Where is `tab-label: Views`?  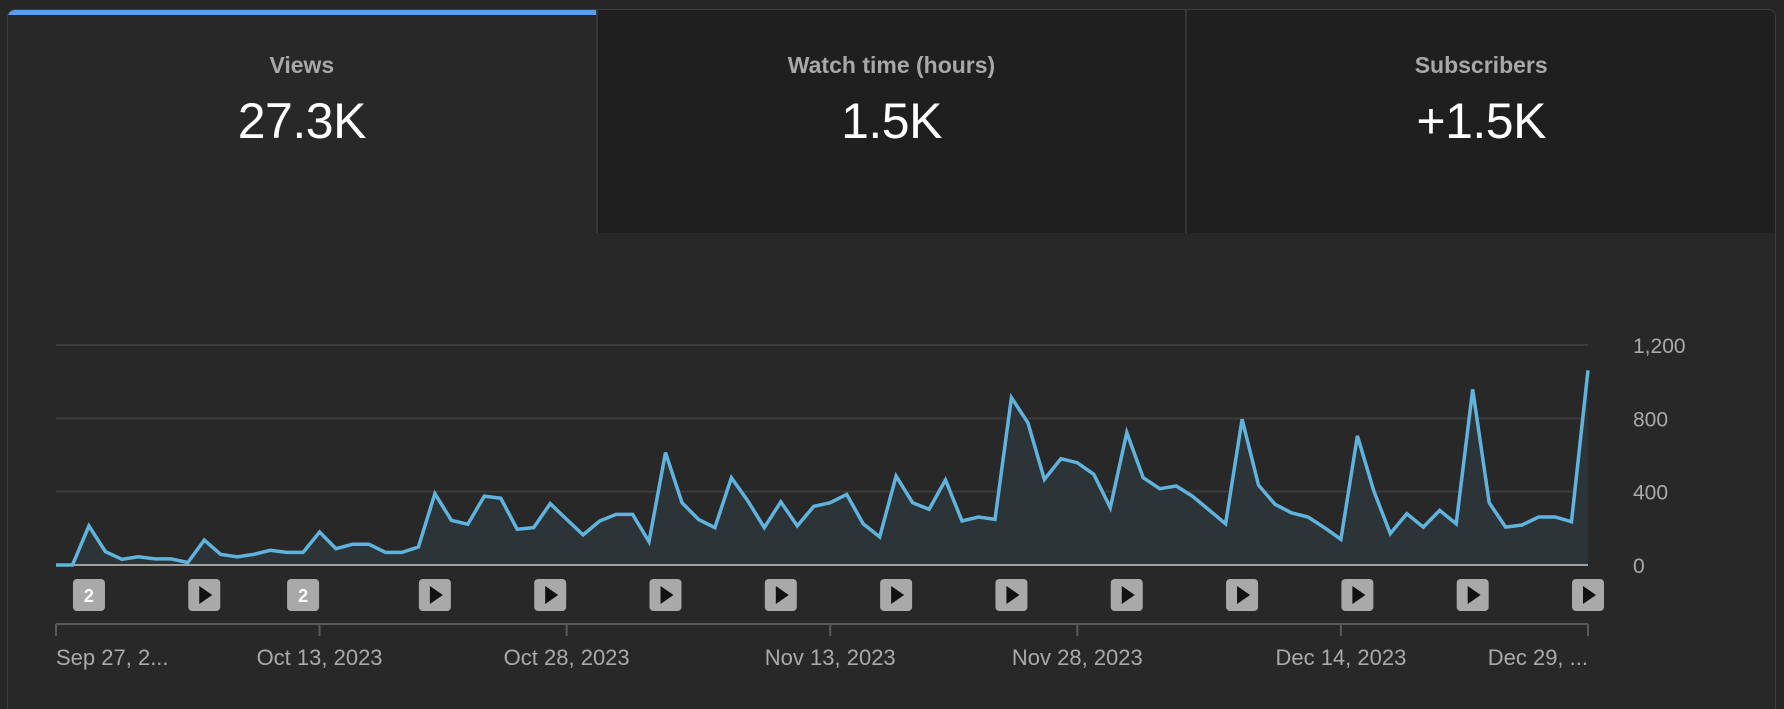
tab-label: Views is located at coordinates (302, 65).